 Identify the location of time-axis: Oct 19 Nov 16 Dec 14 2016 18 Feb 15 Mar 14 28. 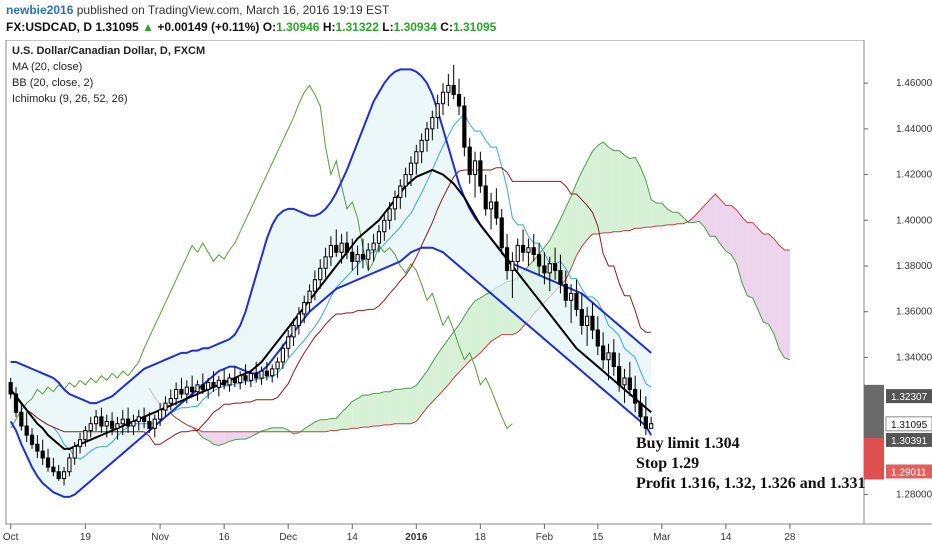
(399, 533).